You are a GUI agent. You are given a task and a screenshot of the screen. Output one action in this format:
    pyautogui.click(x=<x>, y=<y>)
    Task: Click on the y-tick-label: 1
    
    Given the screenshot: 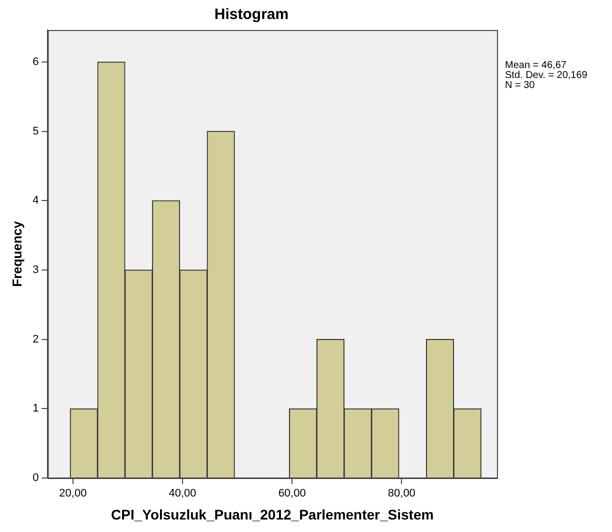 What is the action you would take?
    pyautogui.click(x=35, y=408)
    